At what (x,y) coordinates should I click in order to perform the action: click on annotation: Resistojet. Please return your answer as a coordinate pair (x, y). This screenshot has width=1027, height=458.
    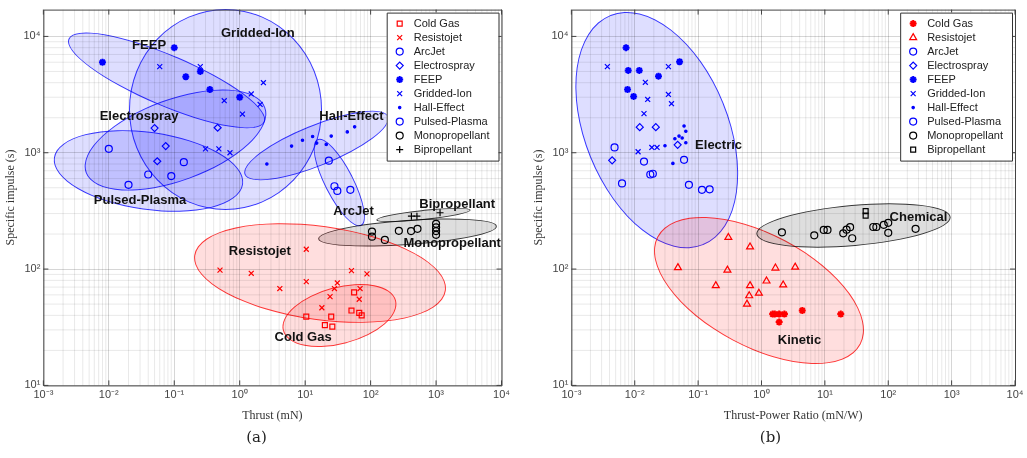
    Looking at the image, I should click on (260, 251).